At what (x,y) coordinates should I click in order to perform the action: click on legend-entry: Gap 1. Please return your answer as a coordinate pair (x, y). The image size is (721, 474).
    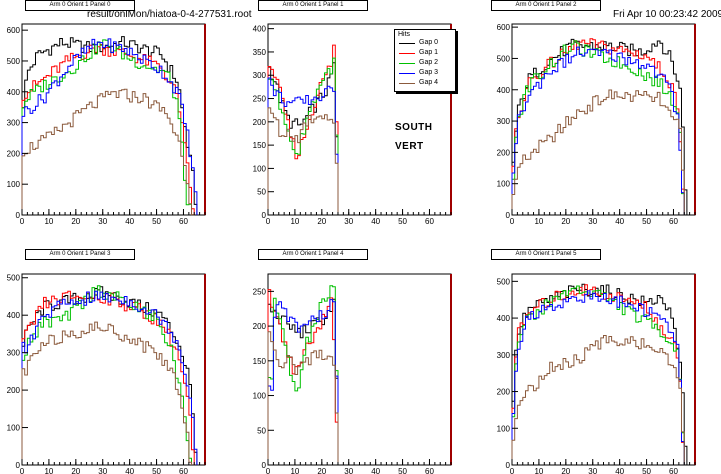
    Looking at the image, I should click on (425, 53).